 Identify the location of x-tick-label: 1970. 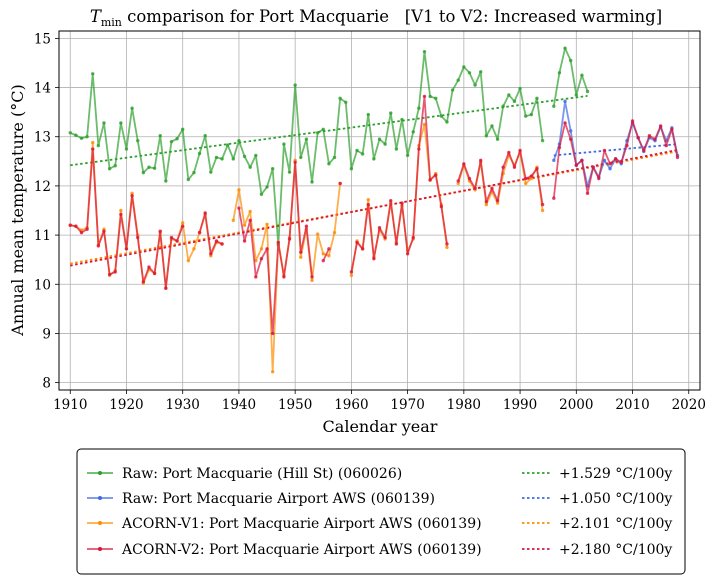
(407, 405).